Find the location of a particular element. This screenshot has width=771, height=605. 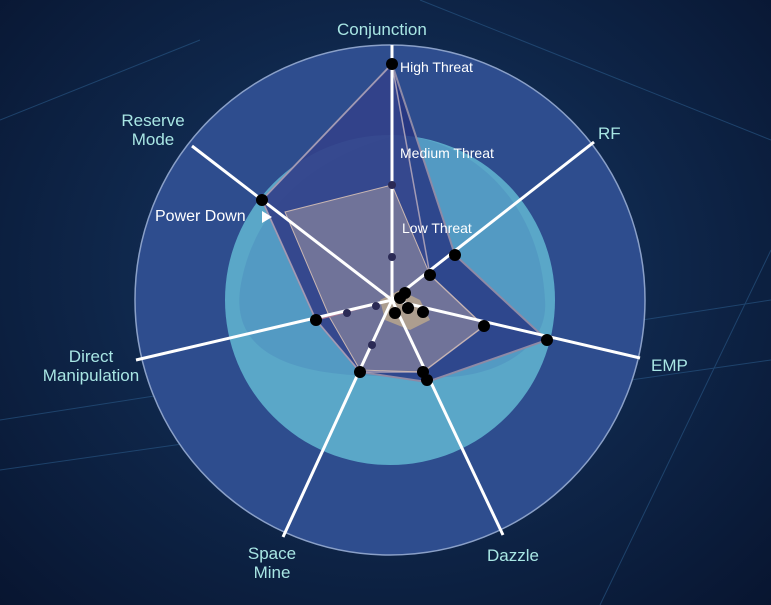

point-dazzle-medium is located at coordinates (423, 372).